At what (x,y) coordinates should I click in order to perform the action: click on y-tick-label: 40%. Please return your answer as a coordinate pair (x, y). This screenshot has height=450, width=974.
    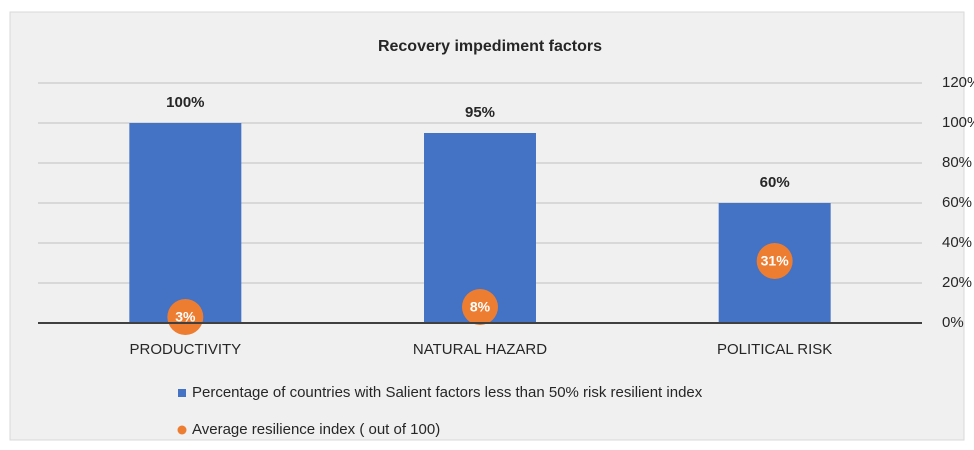
    Looking at the image, I should click on (957, 242).